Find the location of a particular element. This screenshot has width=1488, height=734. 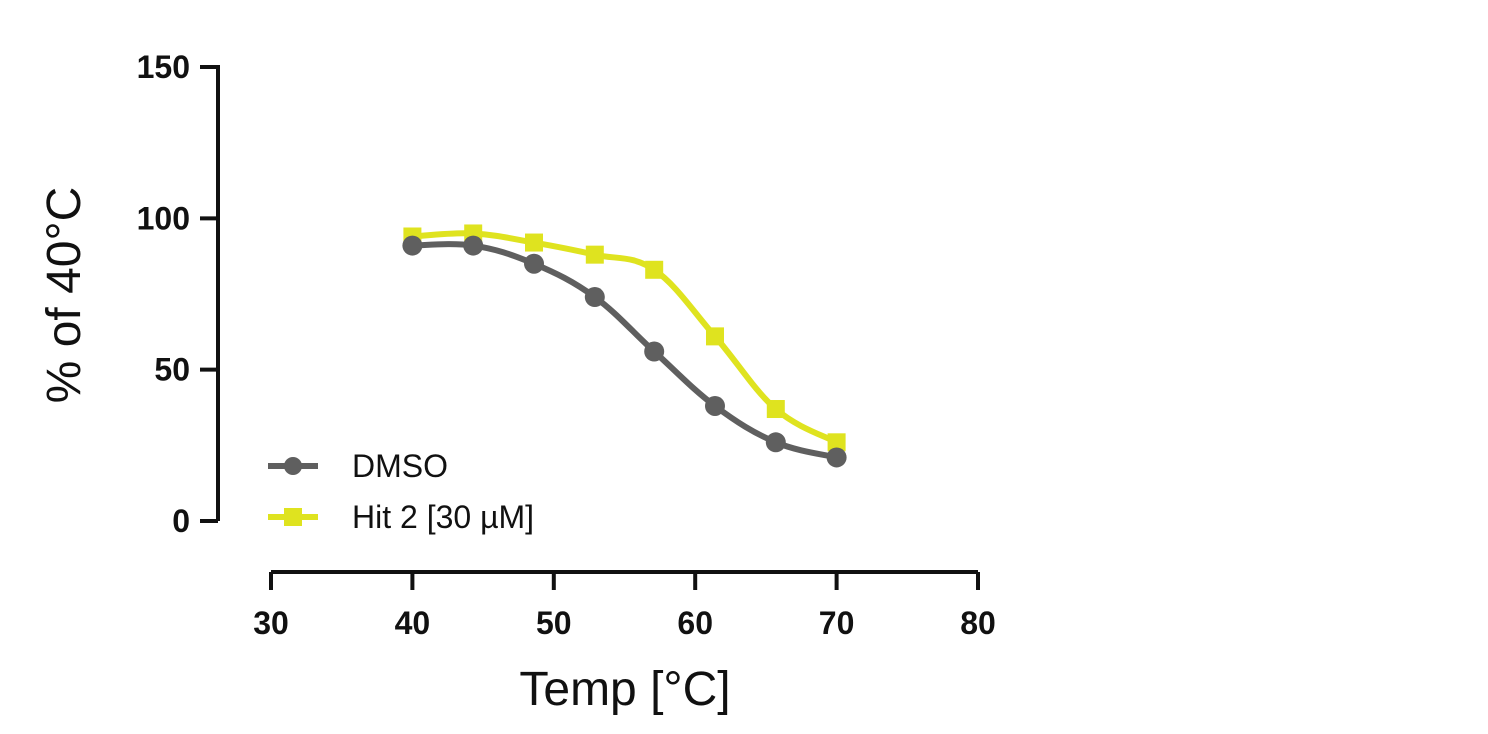

series-layer is located at coordinates (624, 346).